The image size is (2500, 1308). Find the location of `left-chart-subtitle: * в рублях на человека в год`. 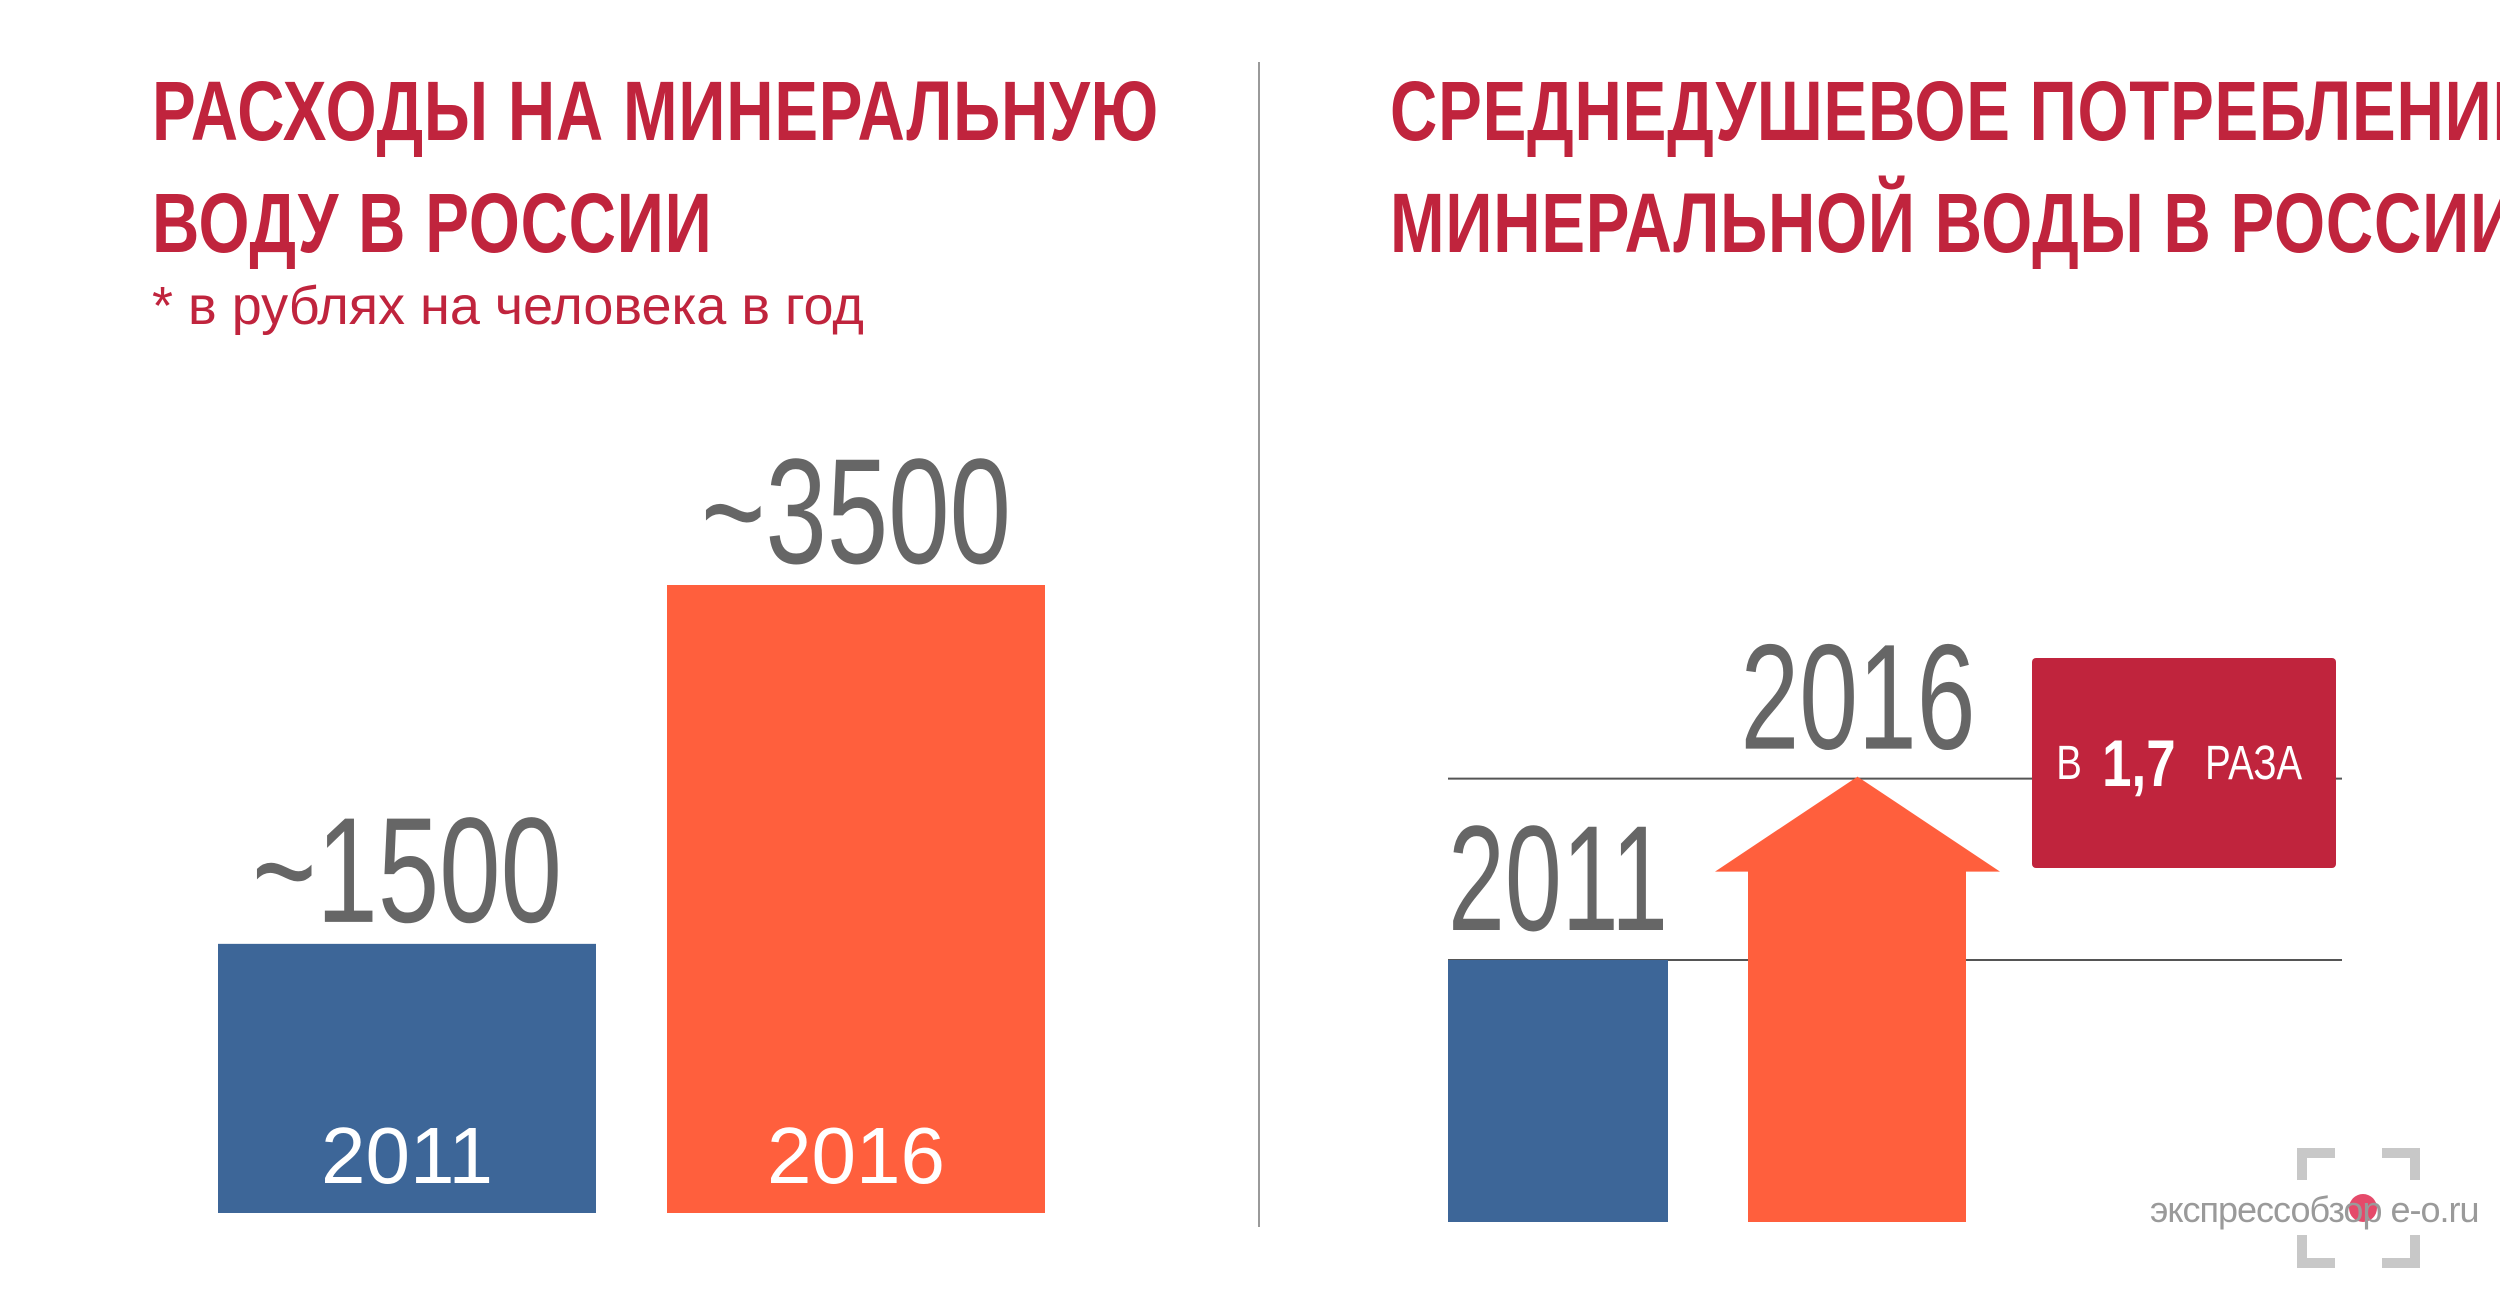

left-chart-subtitle: * в рублях на человека в год is located at coordinates (508, 306).